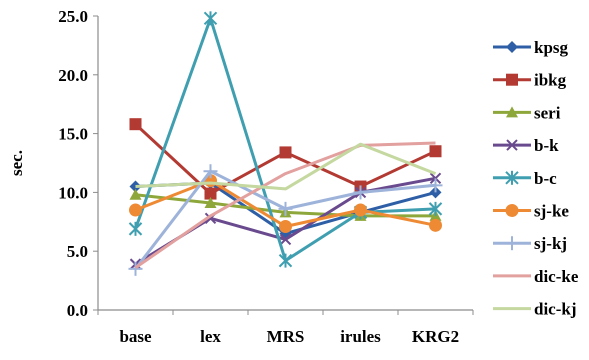  I want to click on y-tick-label: 10.0, so click(73, 192).